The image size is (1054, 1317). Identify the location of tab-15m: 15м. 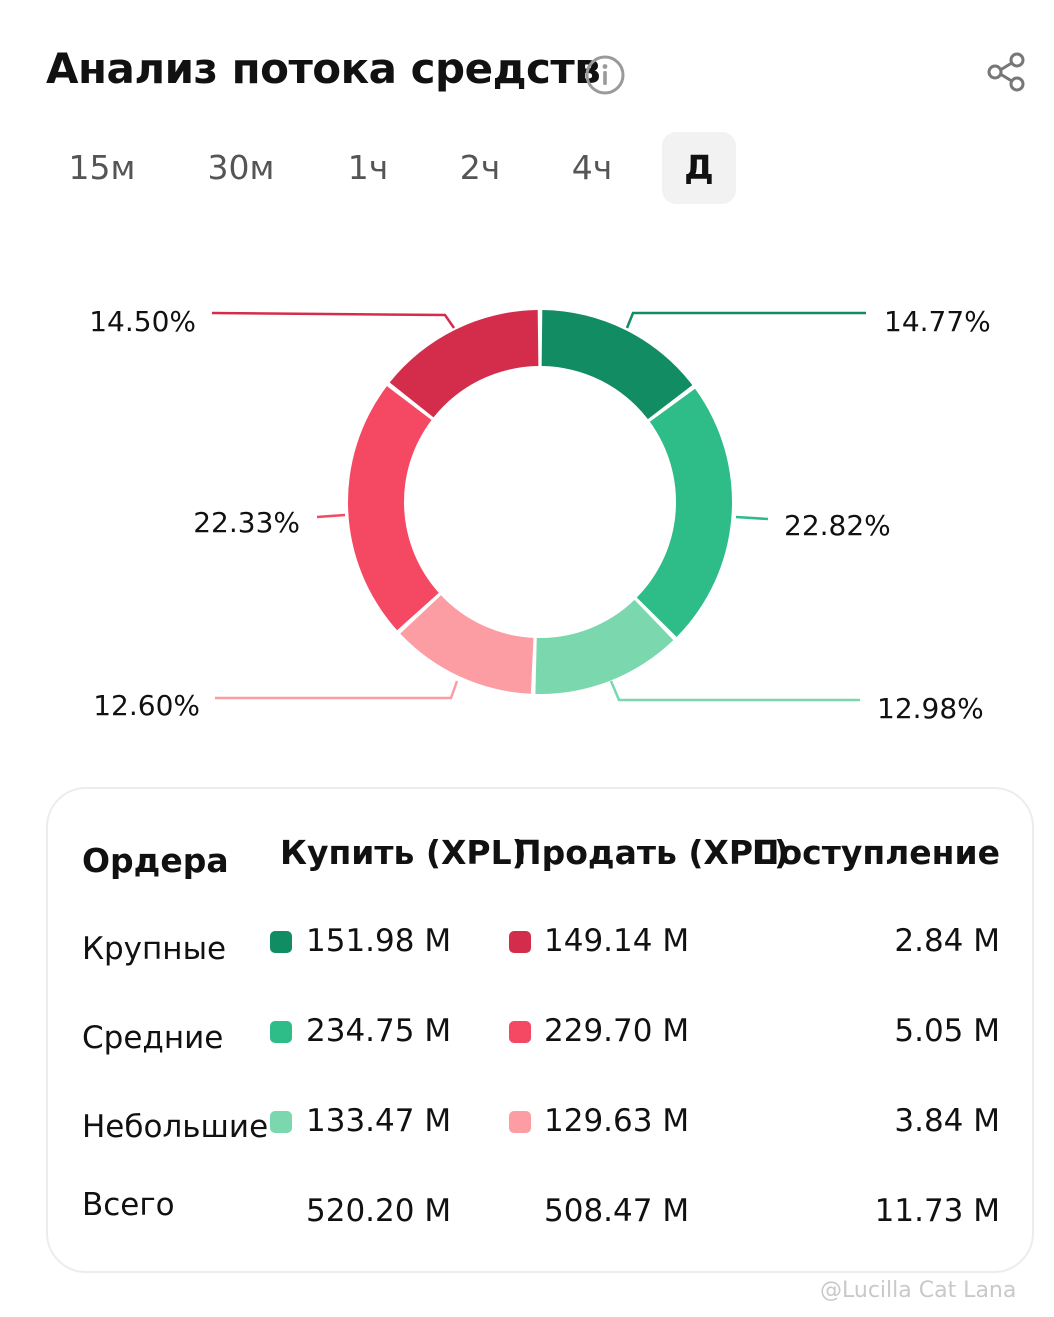
(102, 167).